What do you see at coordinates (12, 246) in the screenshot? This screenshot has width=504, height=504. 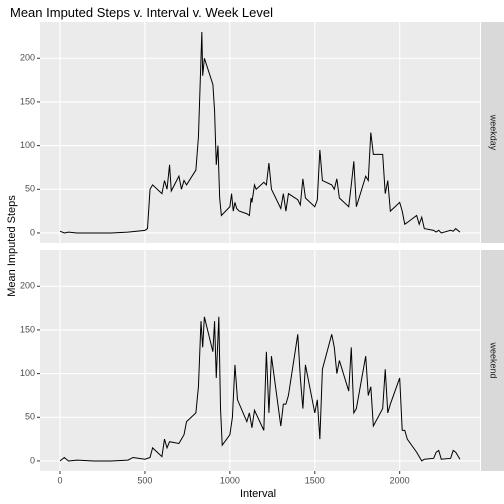 I see `y-axis-title: Mean Imputed Steps` at bounding box center [12, 246].